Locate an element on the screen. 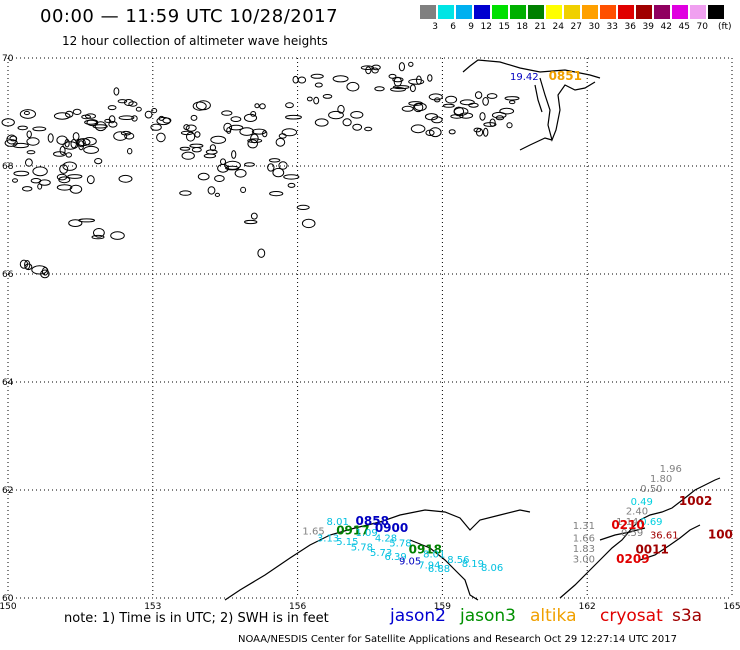  wave-height-value: 1.65 is located at coordinates (313, 531).